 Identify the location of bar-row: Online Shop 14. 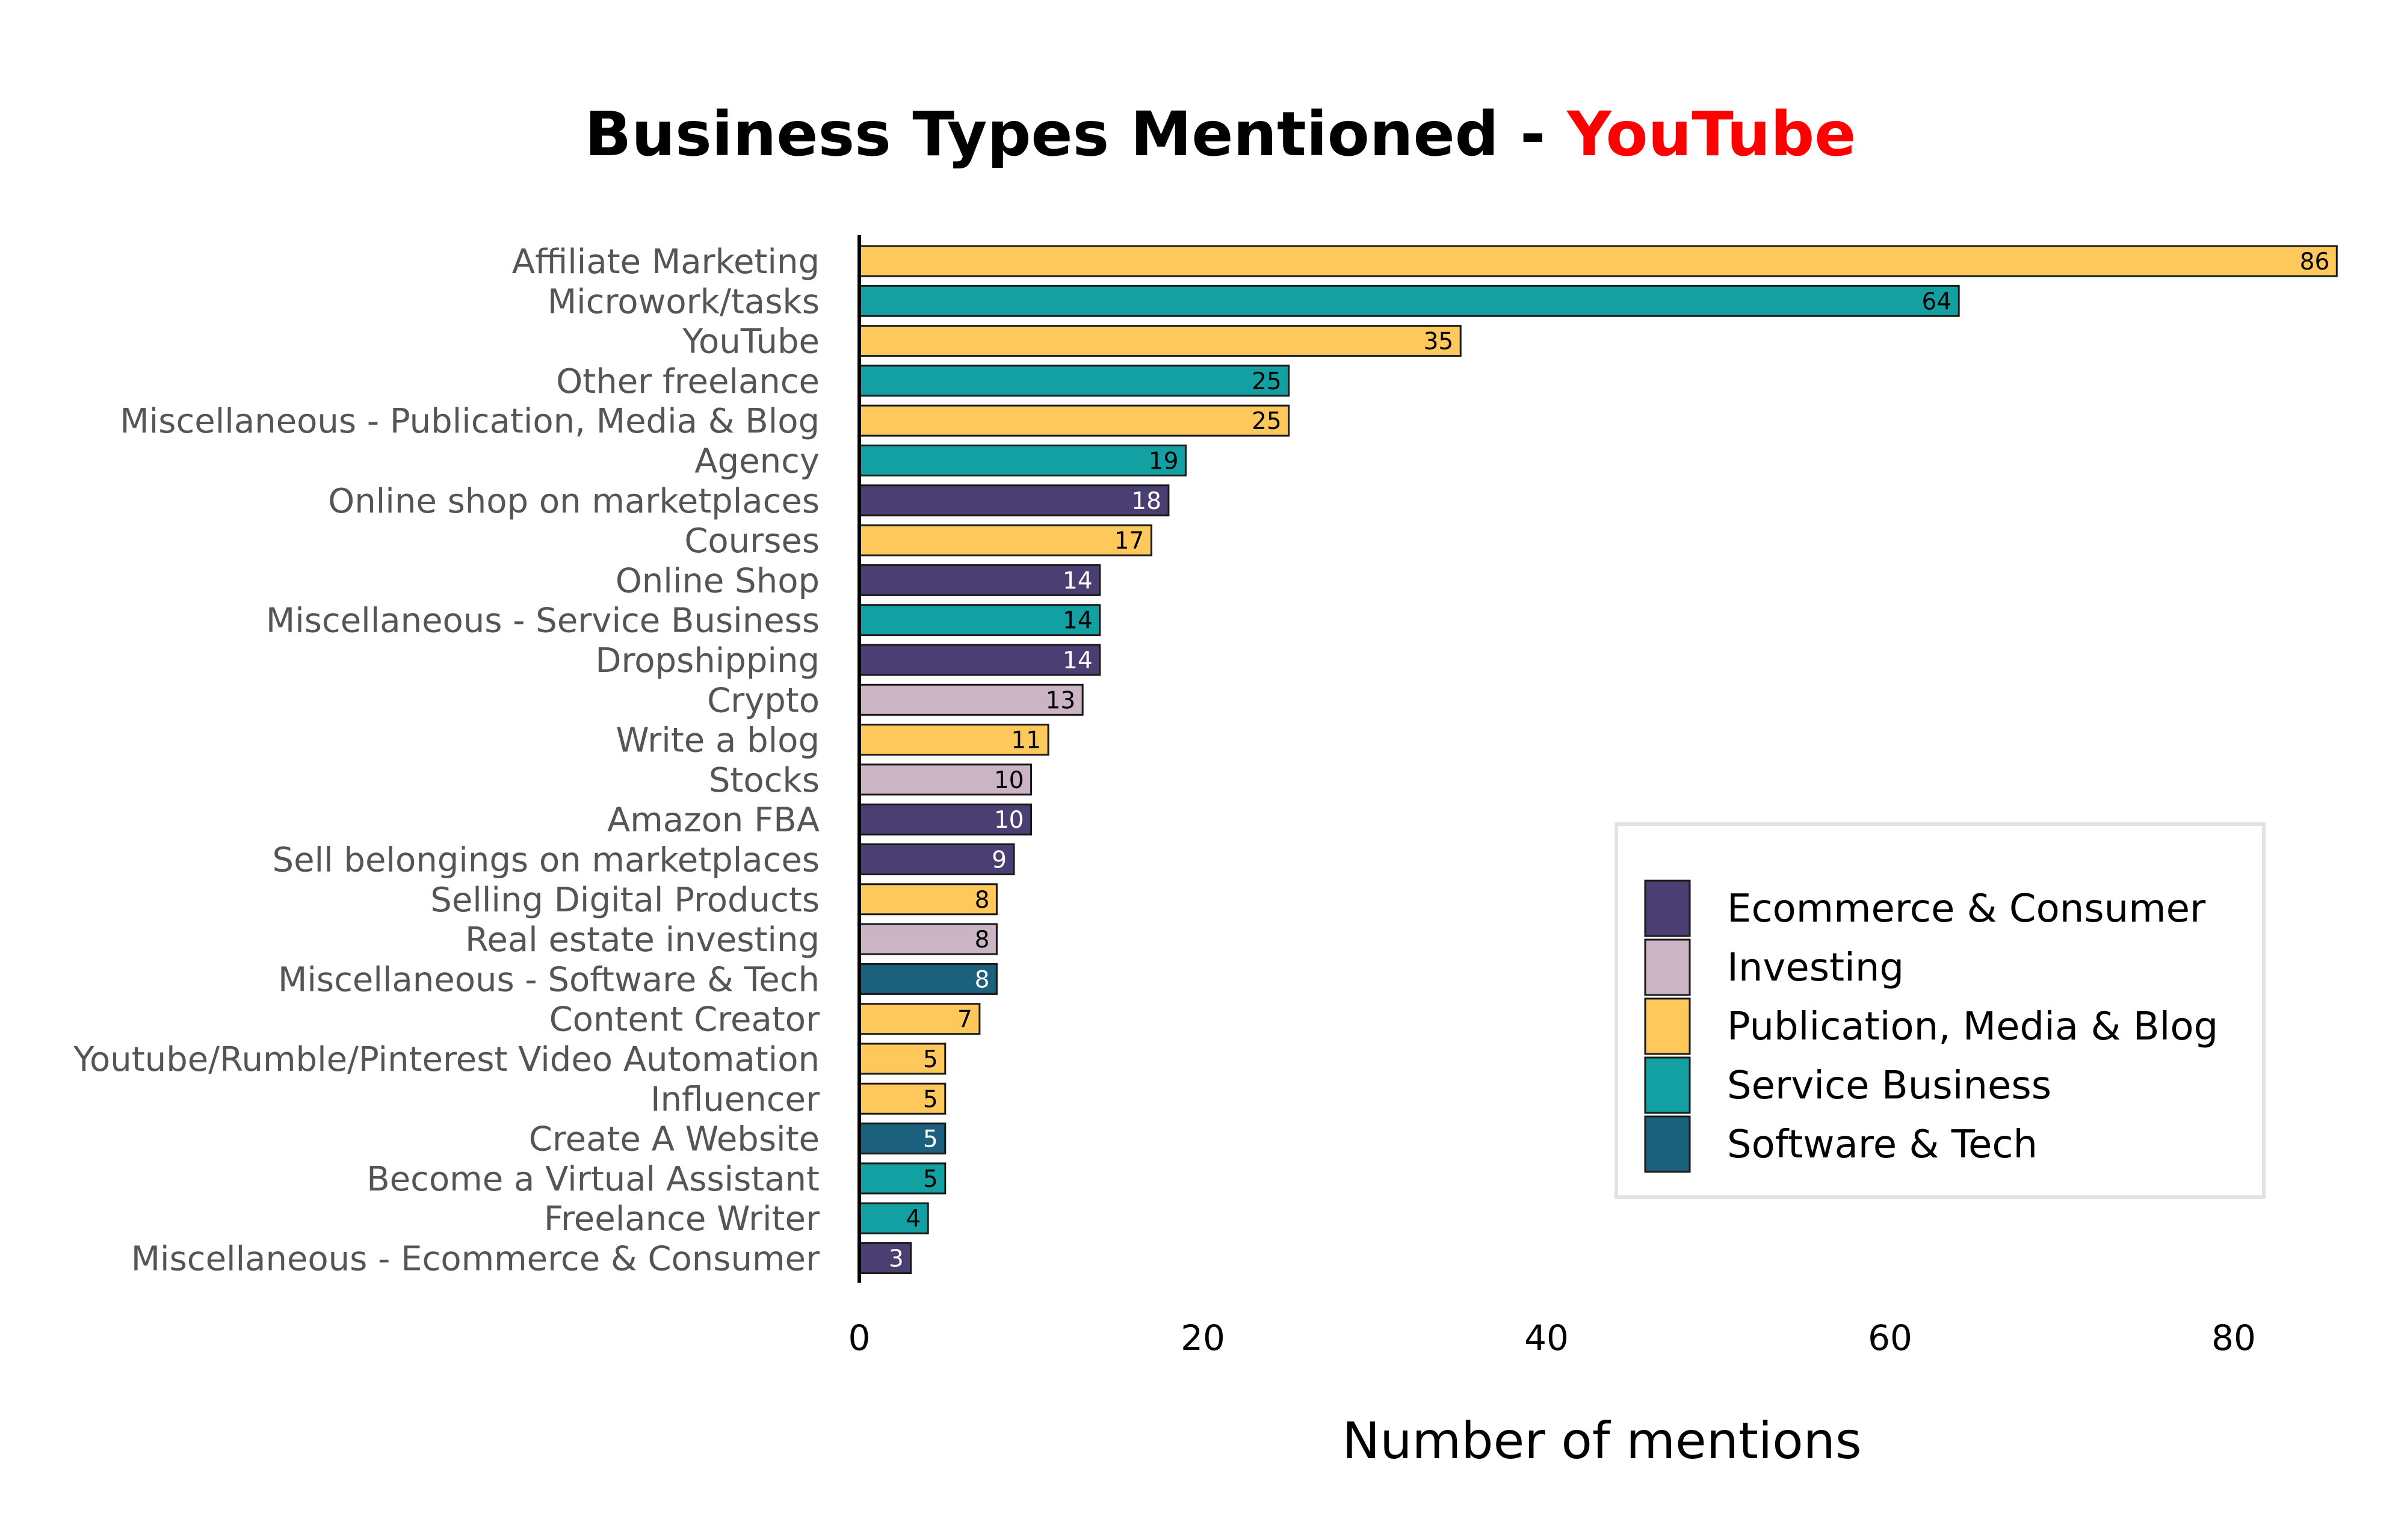
(858, 580).